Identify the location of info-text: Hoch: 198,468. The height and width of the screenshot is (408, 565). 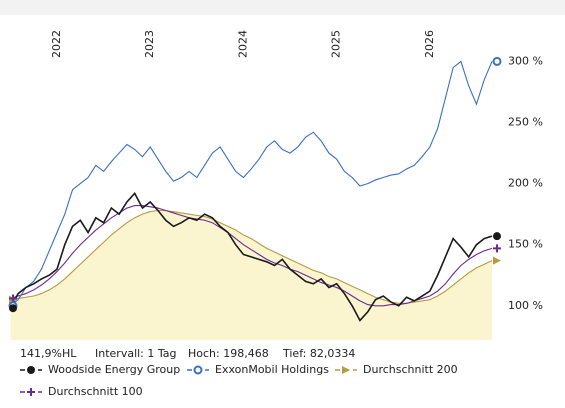
(228, 353).